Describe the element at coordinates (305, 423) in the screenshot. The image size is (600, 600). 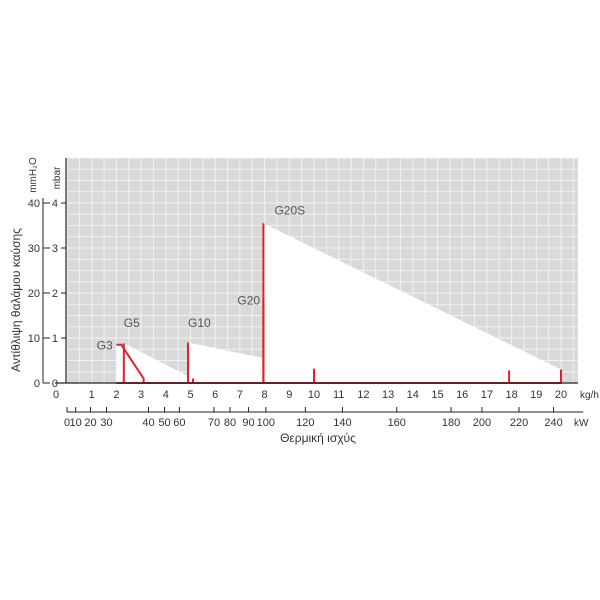
I see `x2-tick-label-kw: 120` at that location.